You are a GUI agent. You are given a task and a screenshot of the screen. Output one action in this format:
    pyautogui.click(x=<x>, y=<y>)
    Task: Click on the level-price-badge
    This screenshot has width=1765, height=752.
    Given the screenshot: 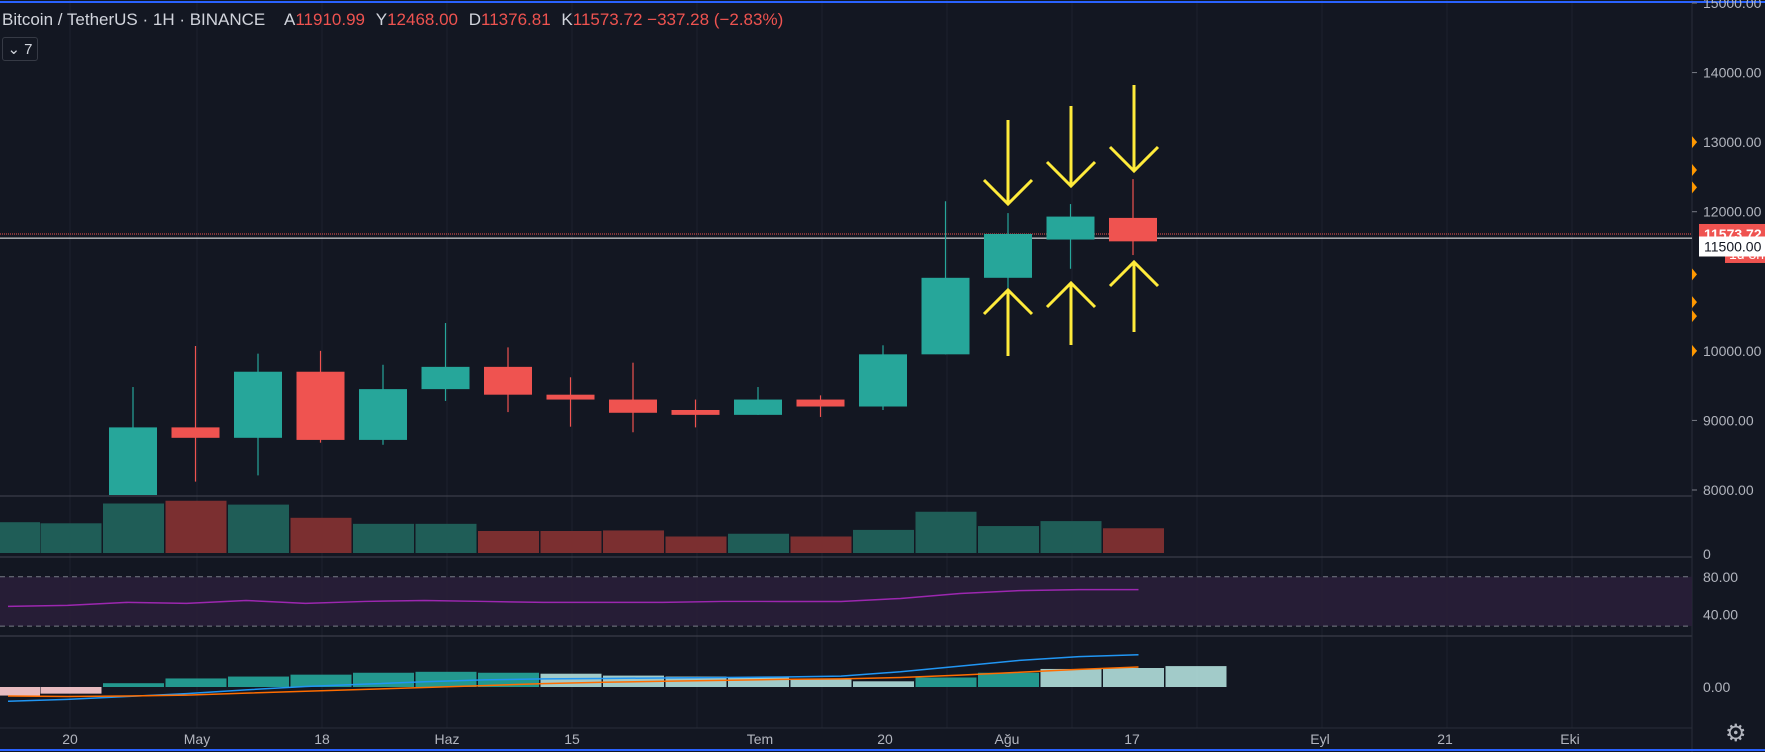 What is the action you would take?
    pyautogui.click(x=1732, y=246)
    